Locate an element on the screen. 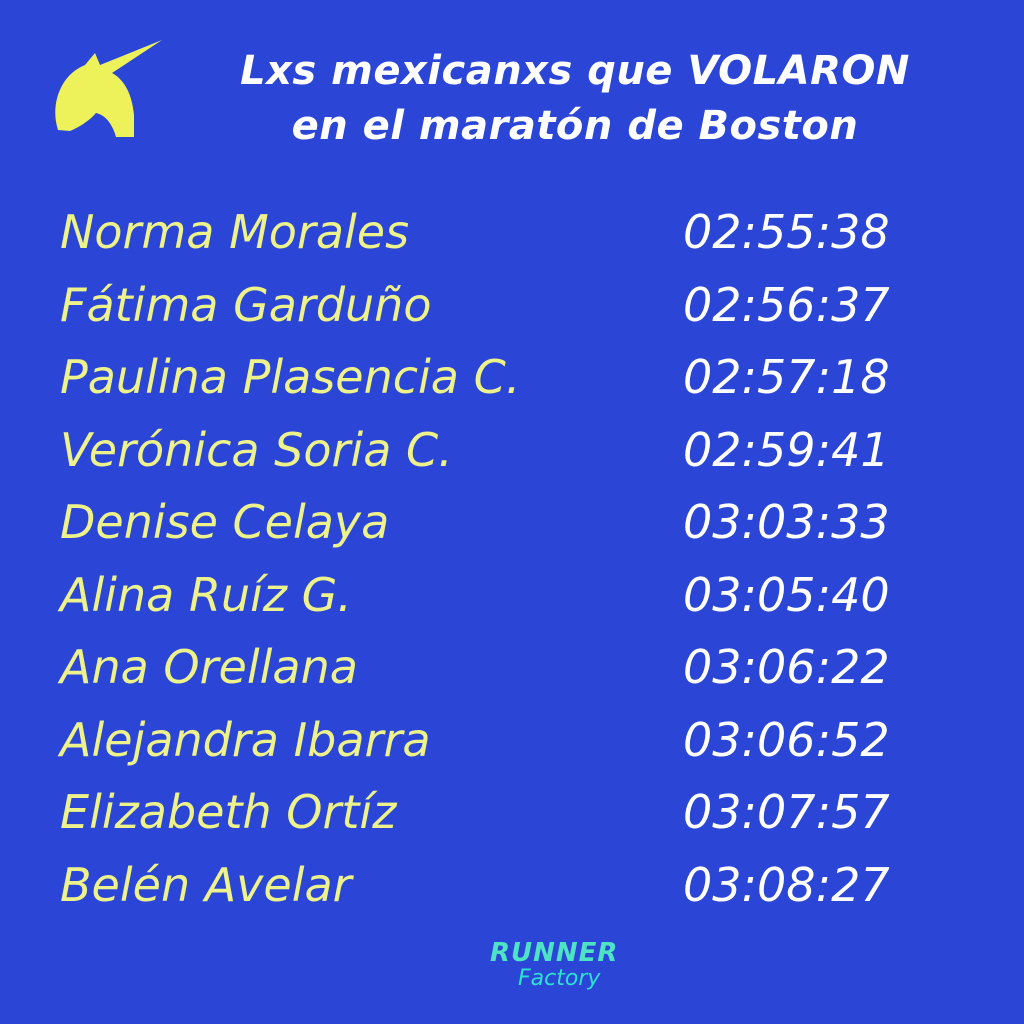  runner-name: Paulina Plasencia C. is located at coordinates (290, 377).